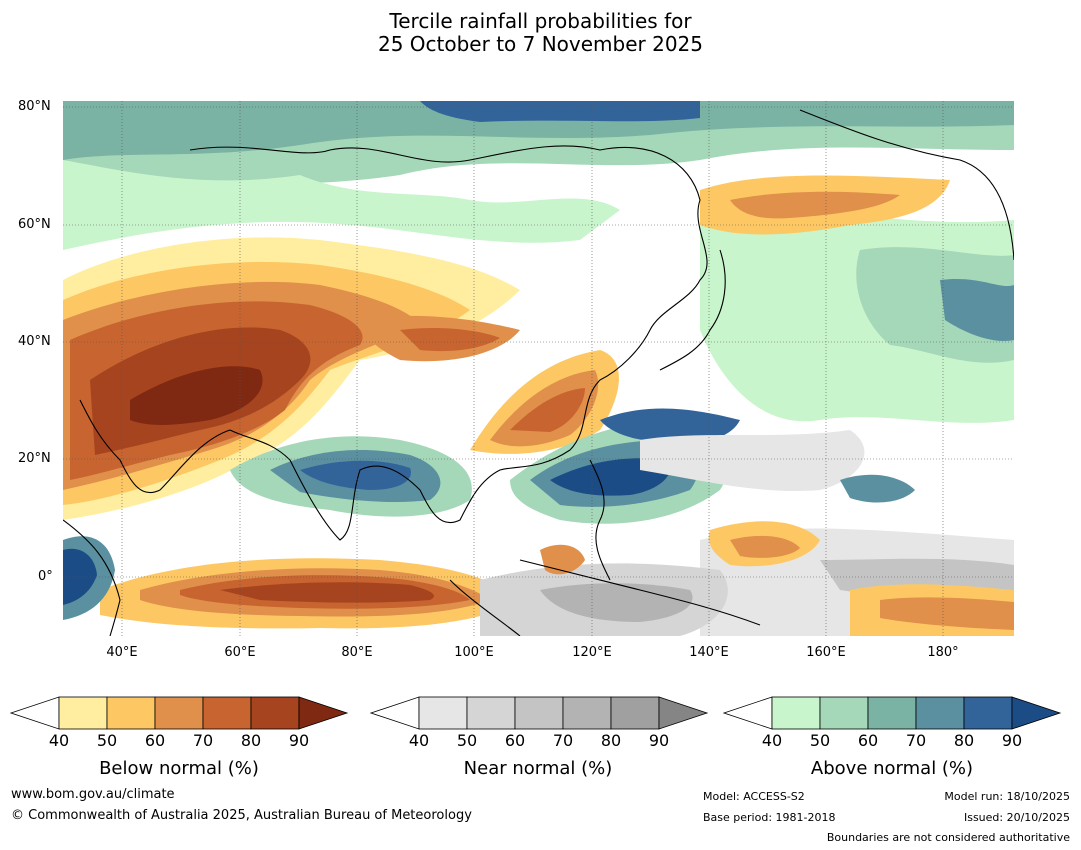 The height and width of the screenshot is (850, 1081). Describe the element at coordinates (892, 768) in the screenshot. I see `colorbar-label-above: Above normal (%)` at that location.